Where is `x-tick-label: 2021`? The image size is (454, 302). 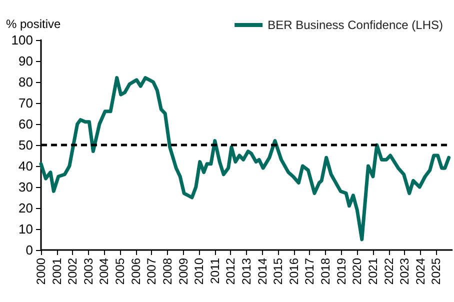
x-tick-label: 2021 is located at coordinates (373, 271).